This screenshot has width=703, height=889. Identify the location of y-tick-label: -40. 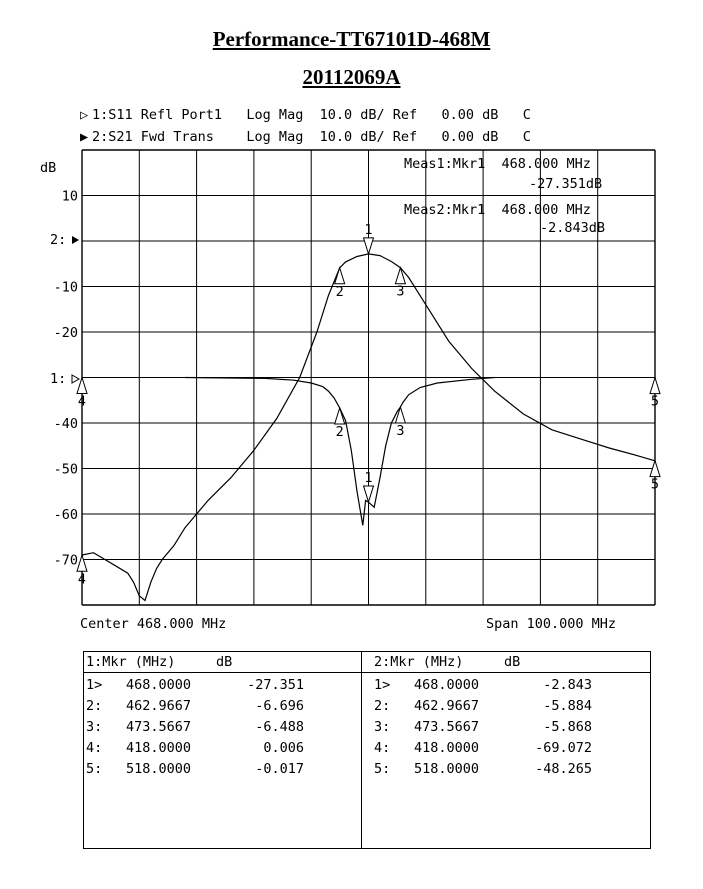
(66, 424).